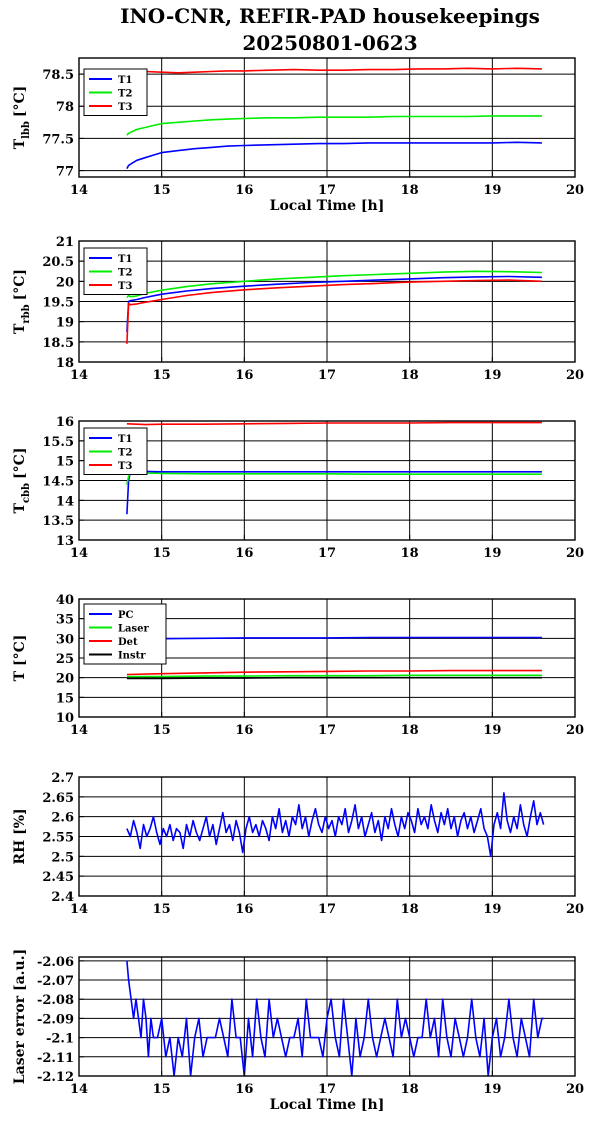 The height and width of the screenshot is (1134, 595). What do you see at coordinates (65, 107) in the screenshot?
I see `y-tick-label: 78` at bounding box center [65, 107].